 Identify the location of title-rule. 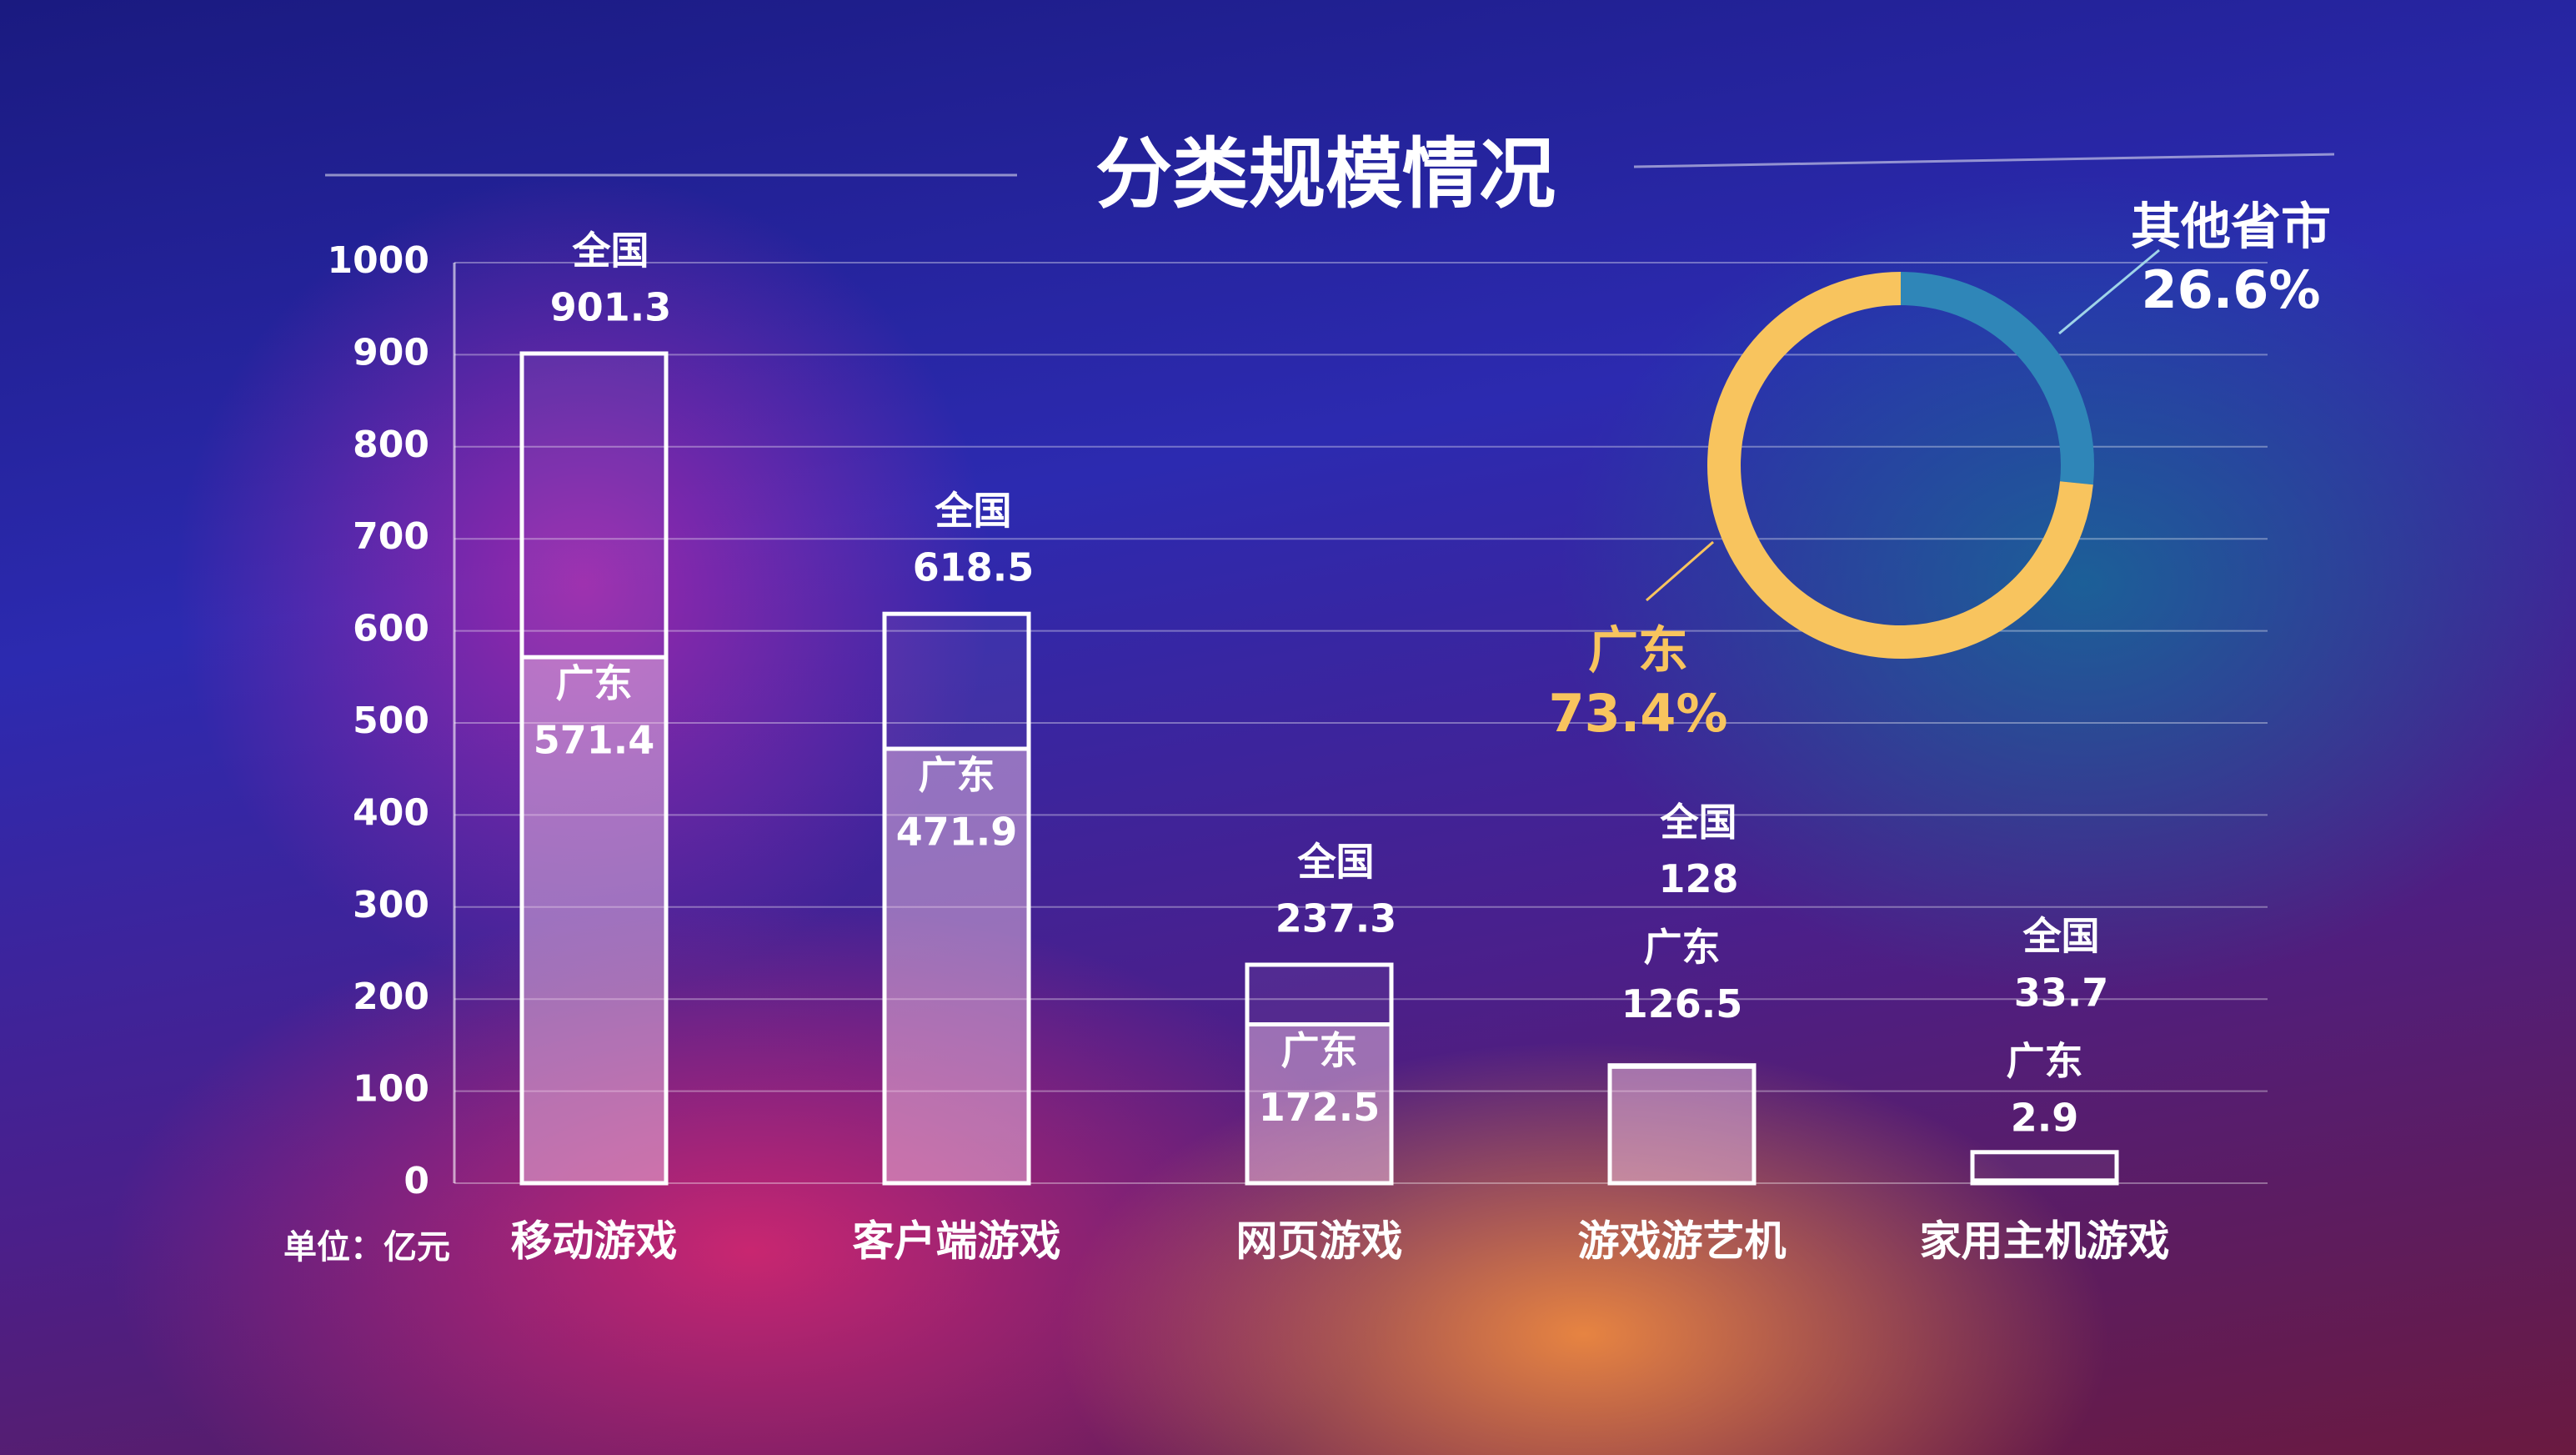
(1984, 160).